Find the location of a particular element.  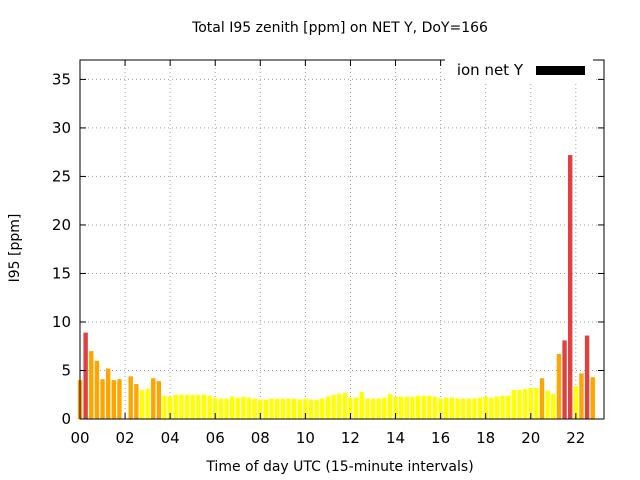

legend-label: ion net Y is located at coordinates (490, 70).